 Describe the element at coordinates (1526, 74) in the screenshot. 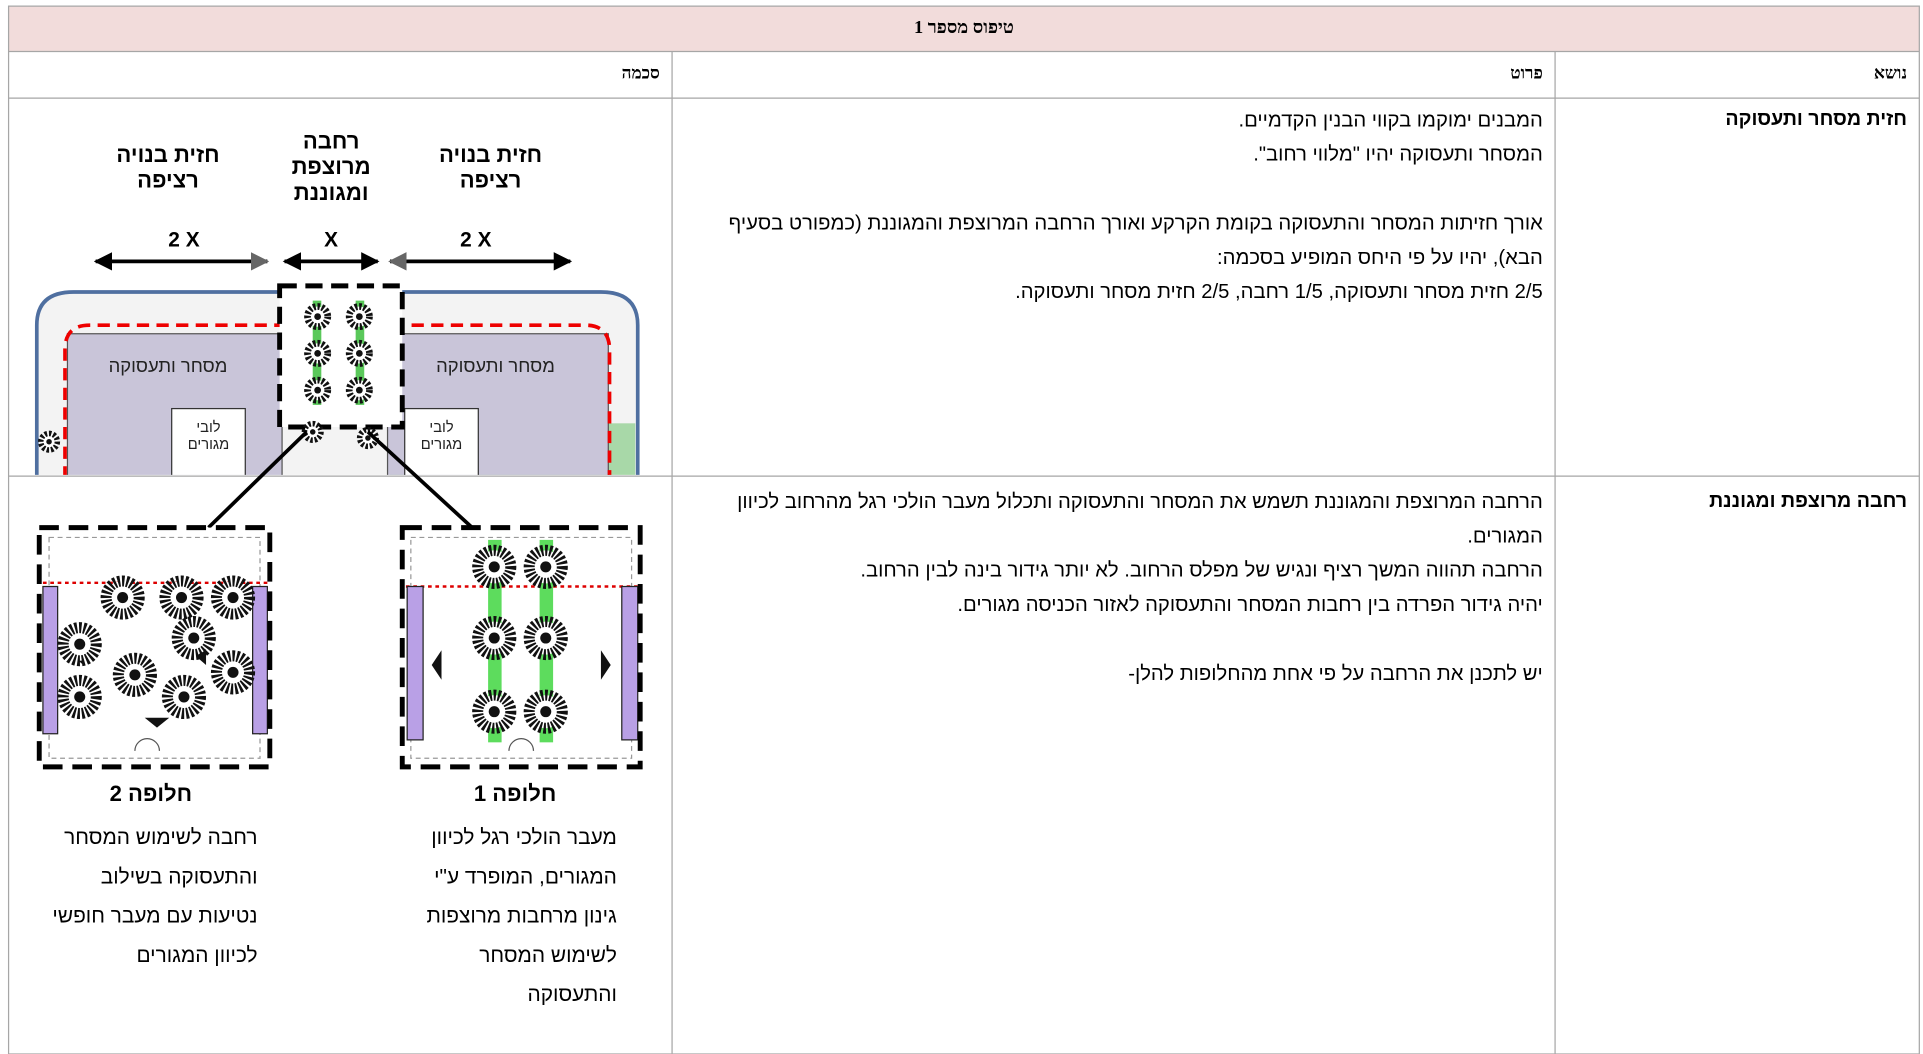

I see `column-header: פרוט` at that location.